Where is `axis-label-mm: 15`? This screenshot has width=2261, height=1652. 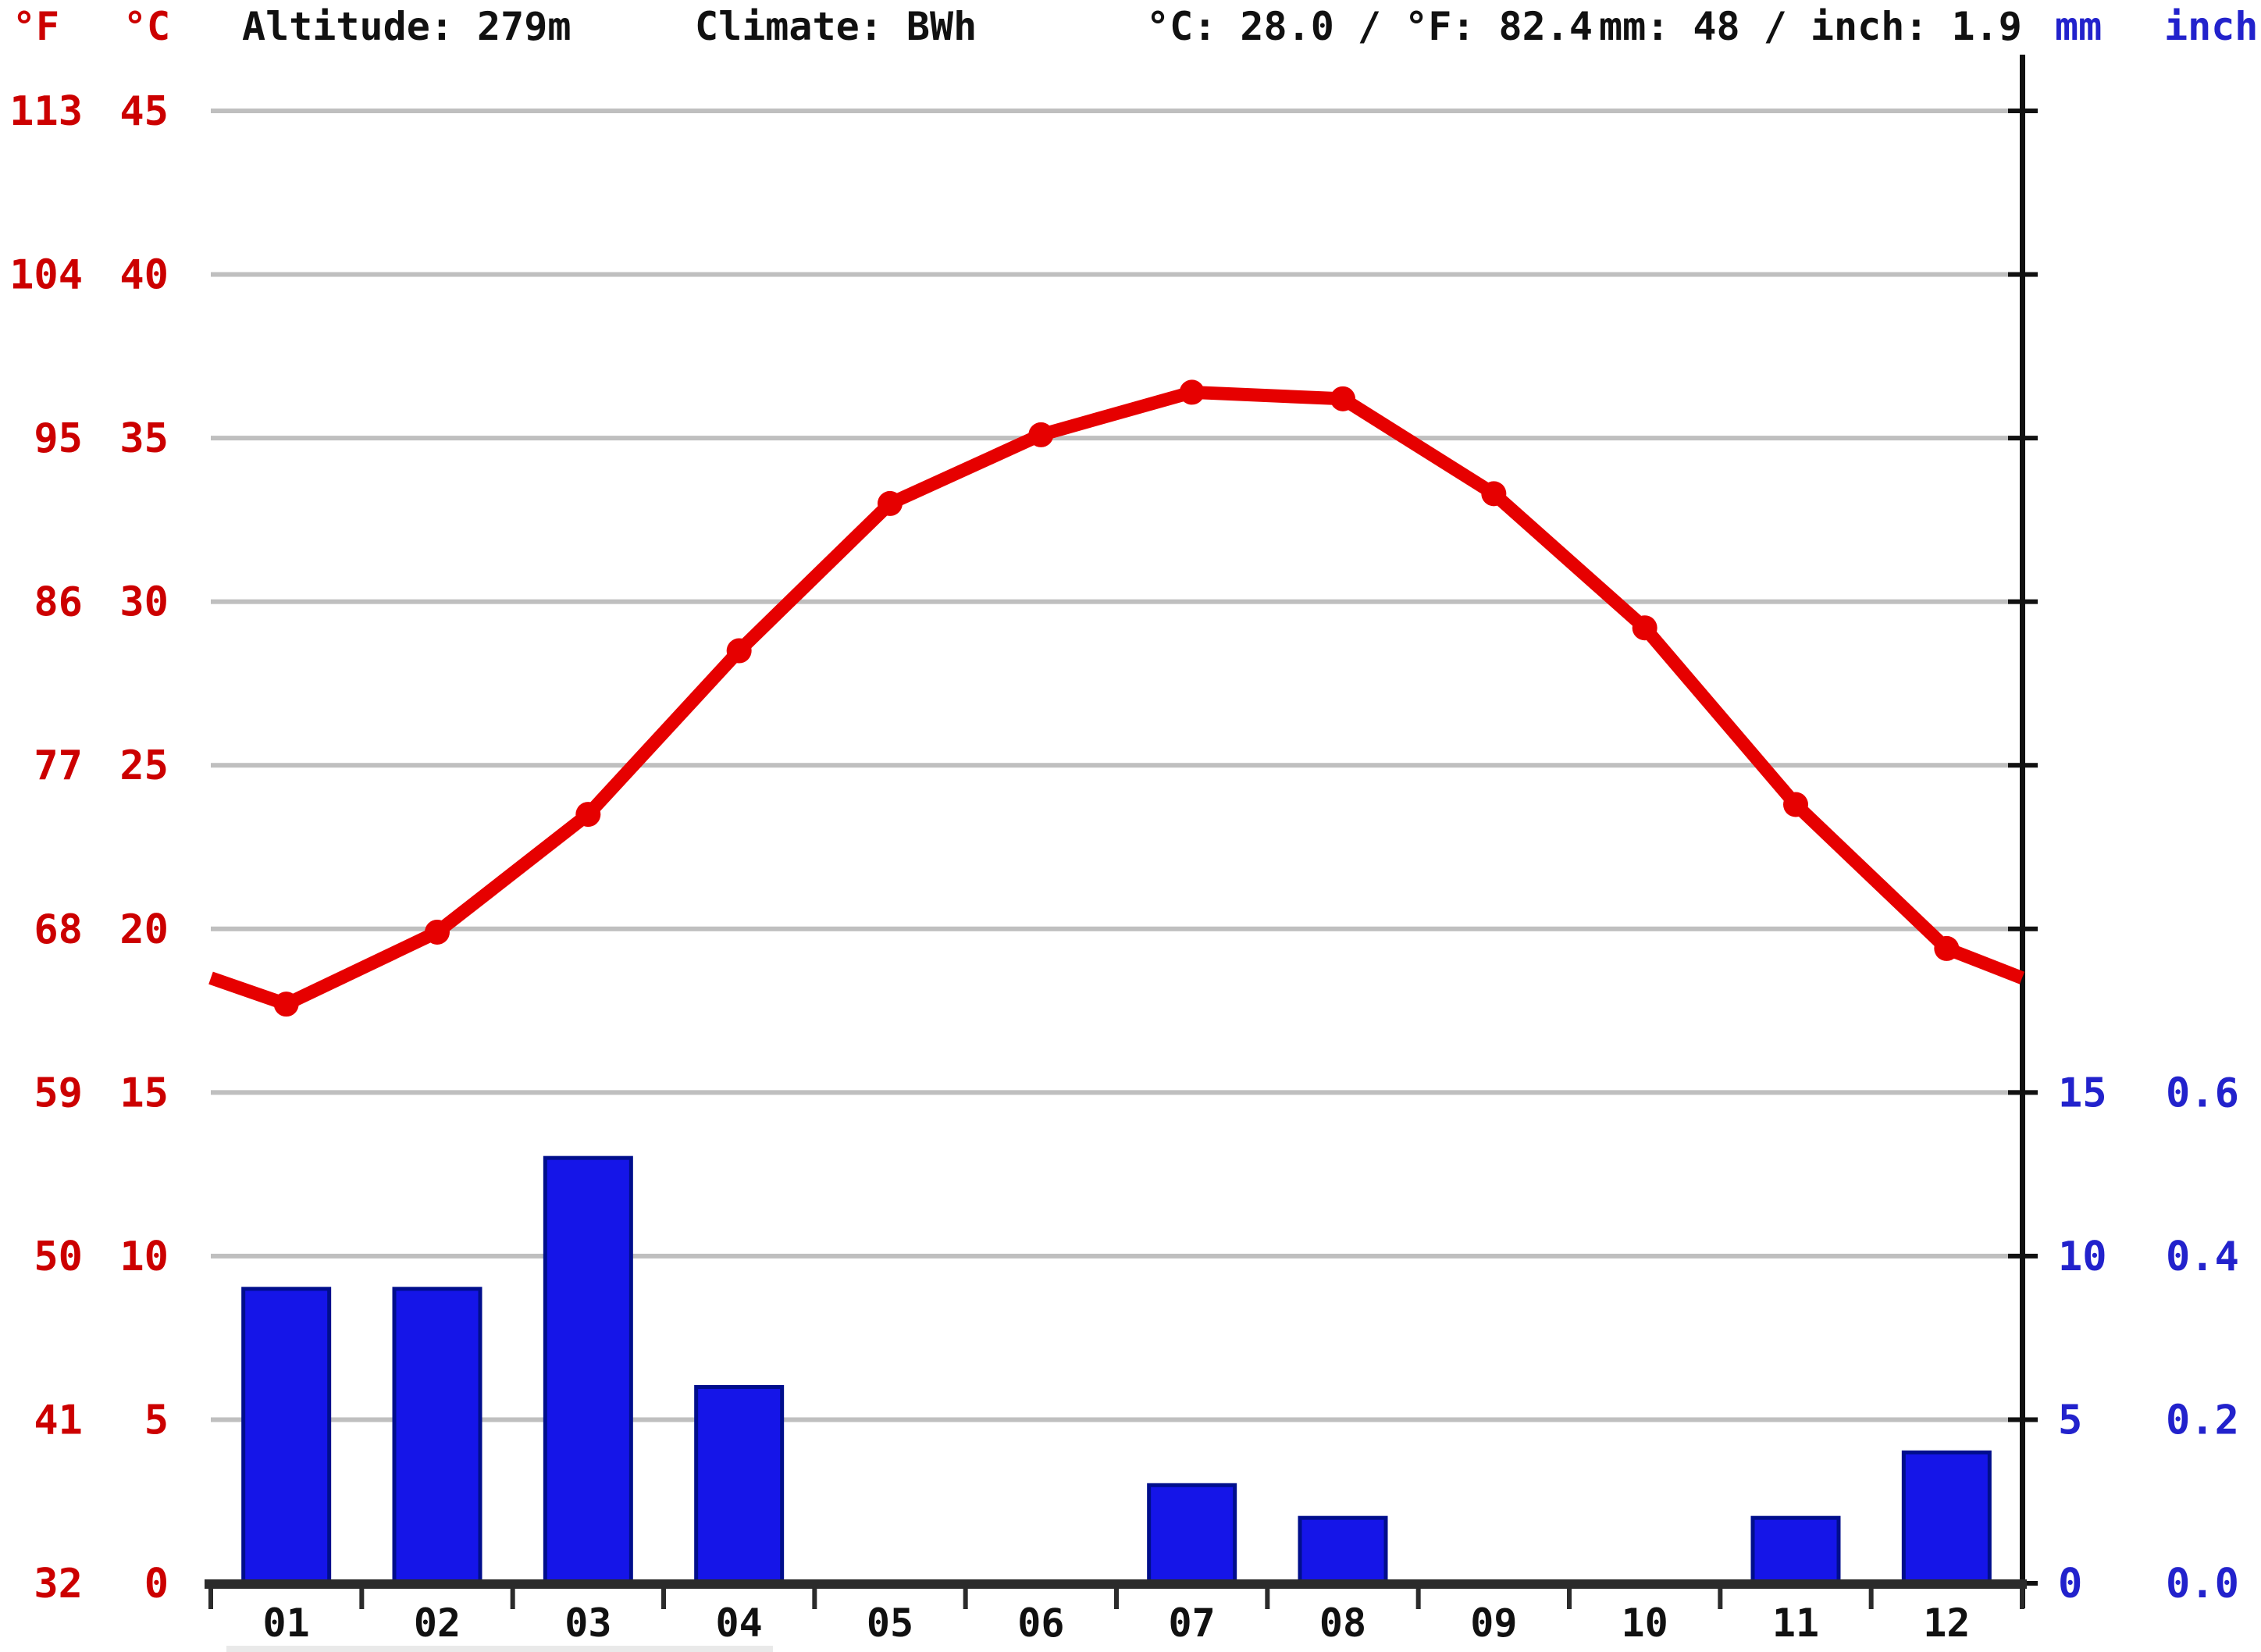 axis-label-mm: 15 is located at coordinates (2082, 1093).